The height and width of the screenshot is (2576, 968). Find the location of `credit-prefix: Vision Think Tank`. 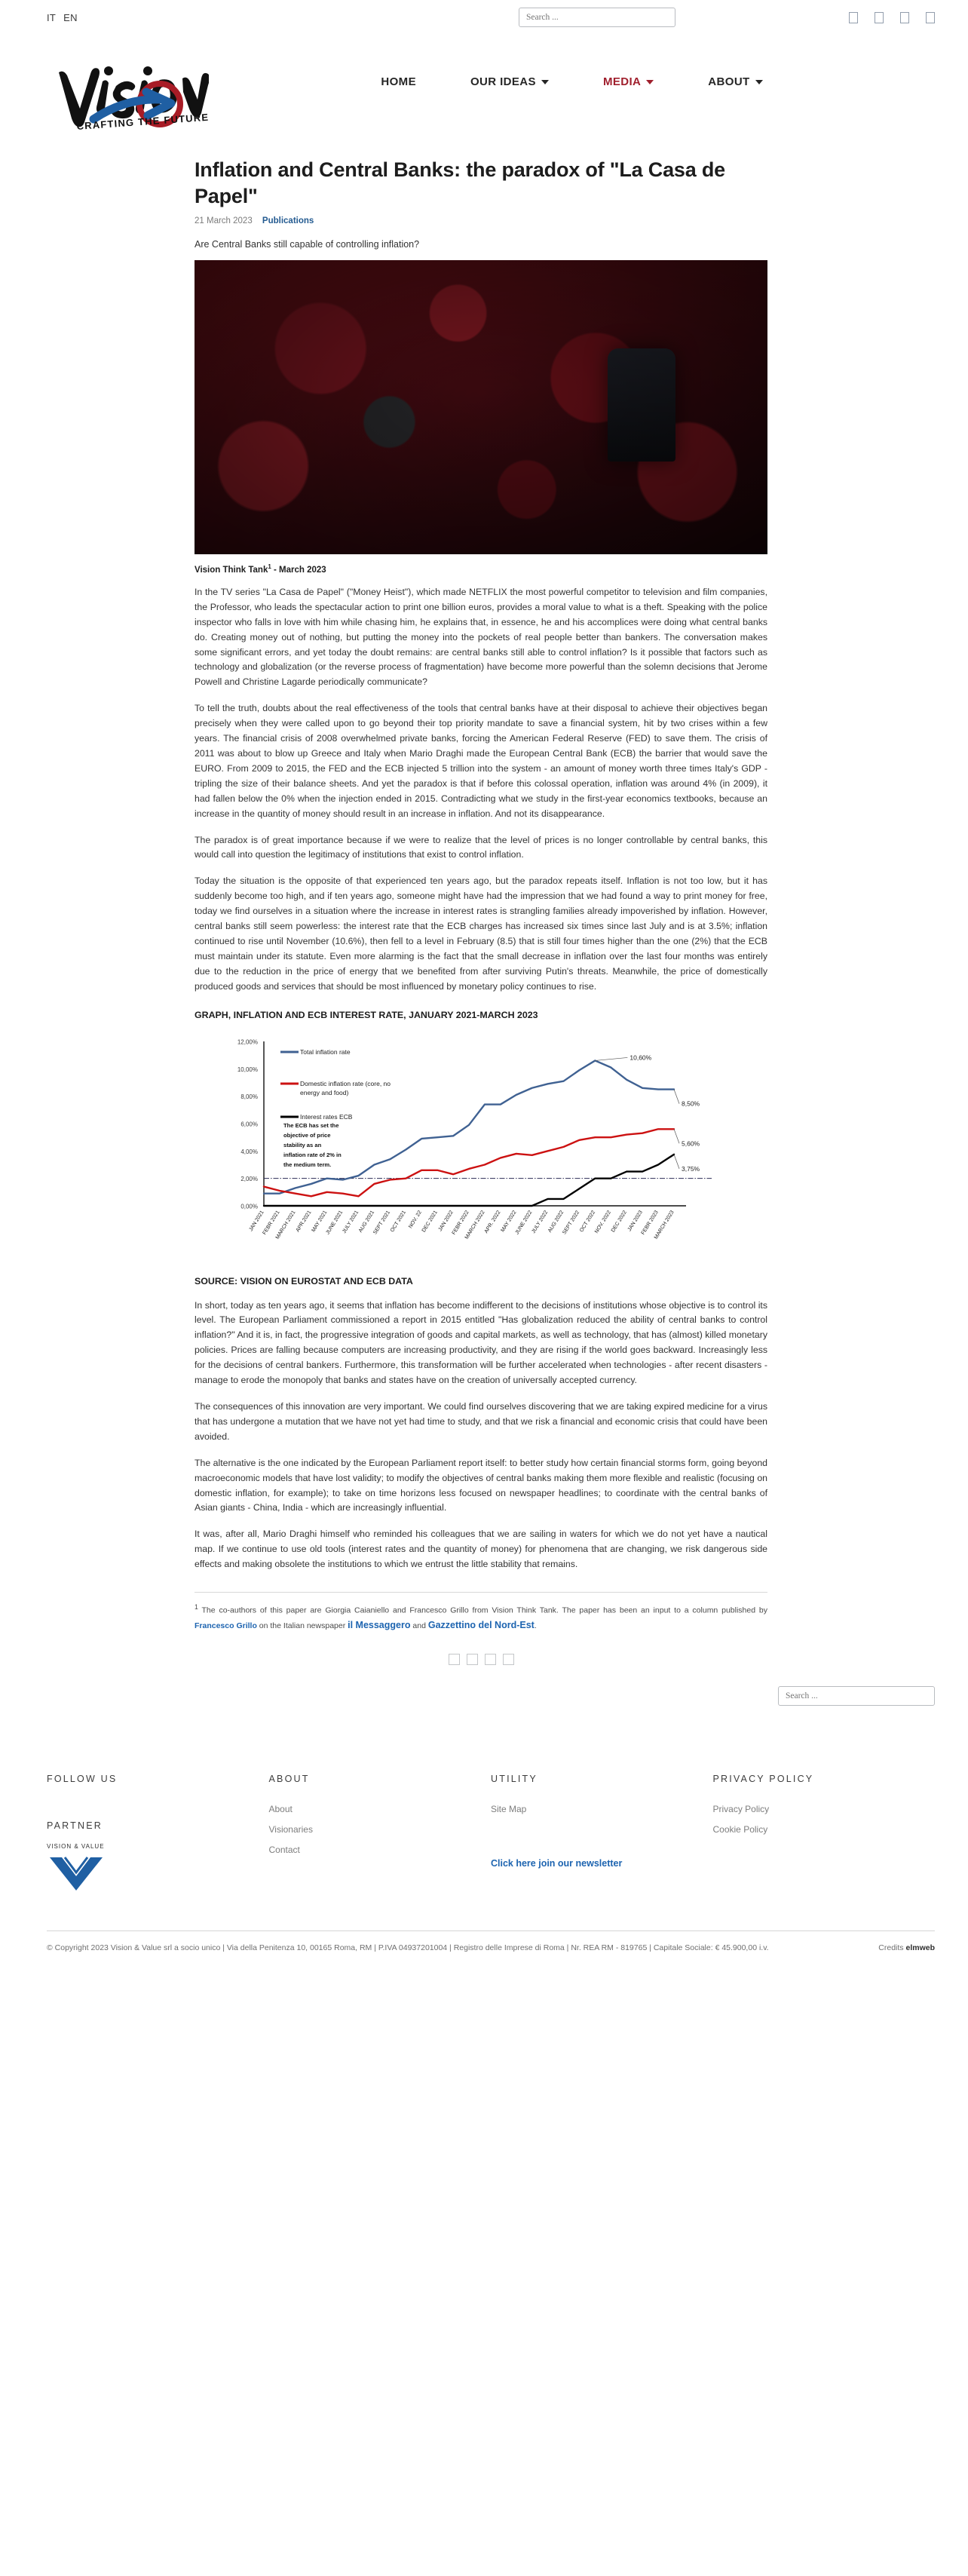

credit-prefix: Vision Think Tank is located at coordinates (231, 570).